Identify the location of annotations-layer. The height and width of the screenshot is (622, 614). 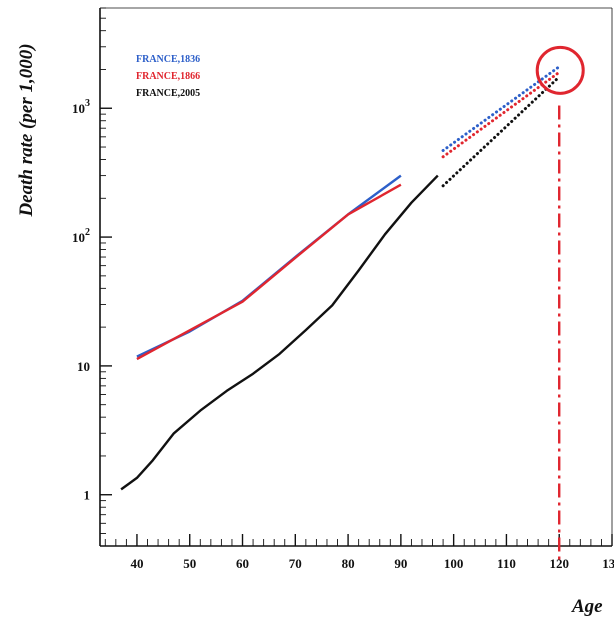
(560, 304).